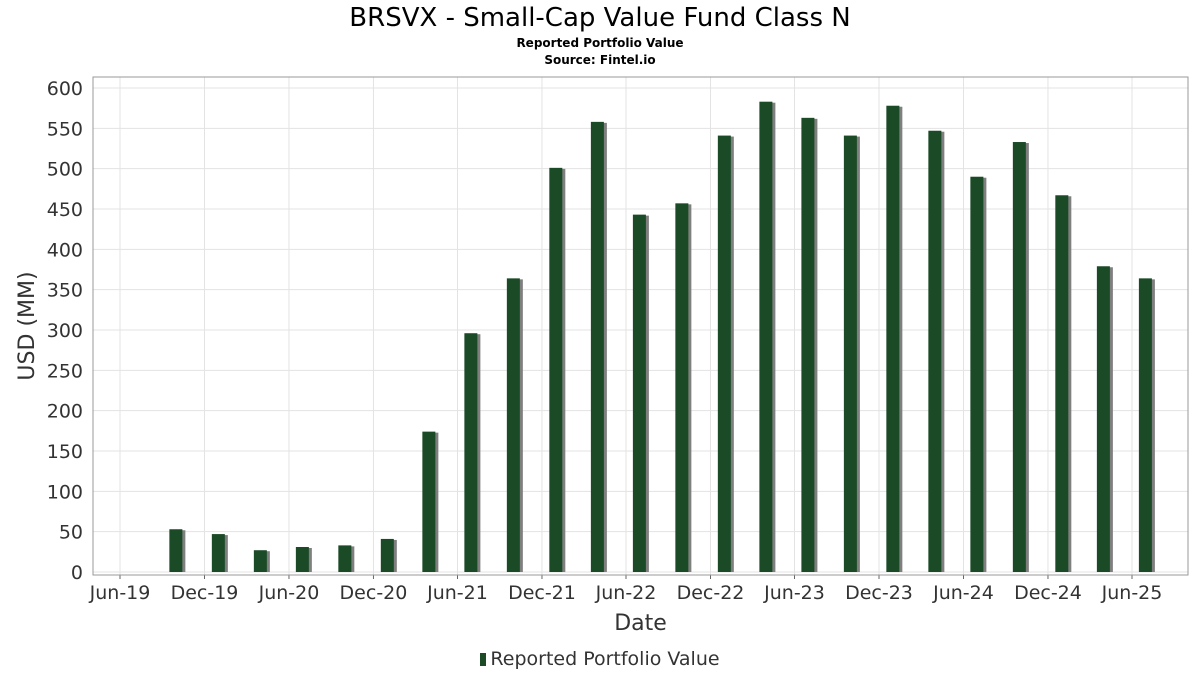  What do you see at coordinates (711, 593) in the screenshot?
I see `x-tick-label: Dec-22` at bounding box center [711, 593].